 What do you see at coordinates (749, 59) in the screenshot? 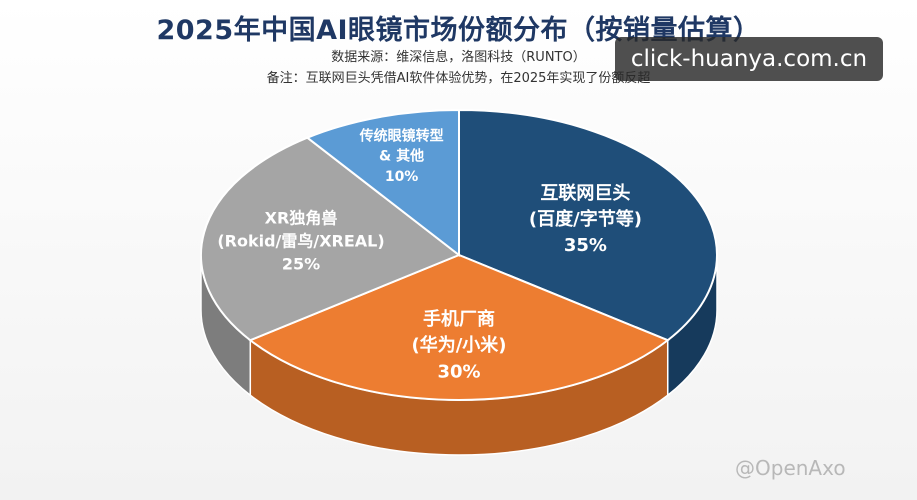
I see `watermark-url: click-huanya.com.cn` at bounding box center [749, 59].